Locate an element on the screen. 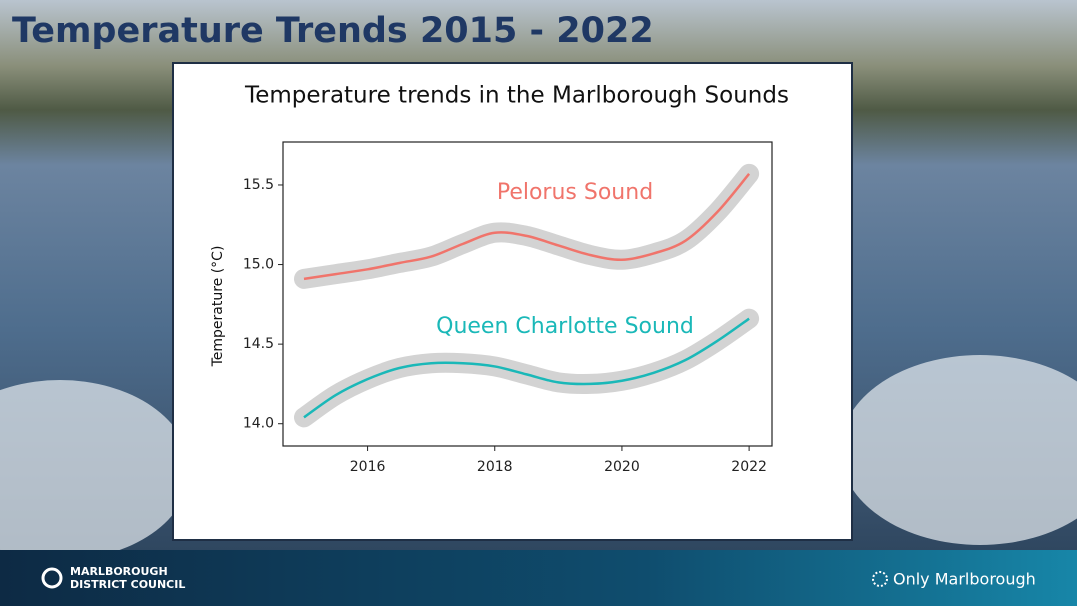 This screenshot has height=606, width=1077. footer is located at coordinates (538, 578).